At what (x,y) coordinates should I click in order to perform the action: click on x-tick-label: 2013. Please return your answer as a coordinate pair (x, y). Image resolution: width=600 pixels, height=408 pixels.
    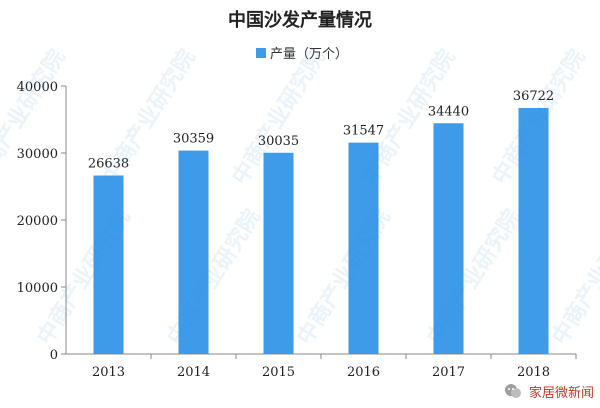
    Looking at the image, I should click on (108, 372).